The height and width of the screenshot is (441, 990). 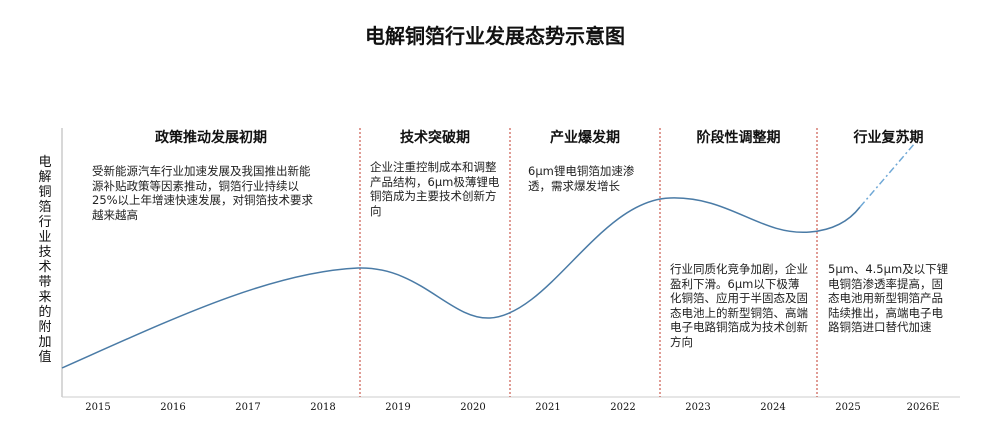 I want to click on year-label: 2019, so click(x=398, y=407).